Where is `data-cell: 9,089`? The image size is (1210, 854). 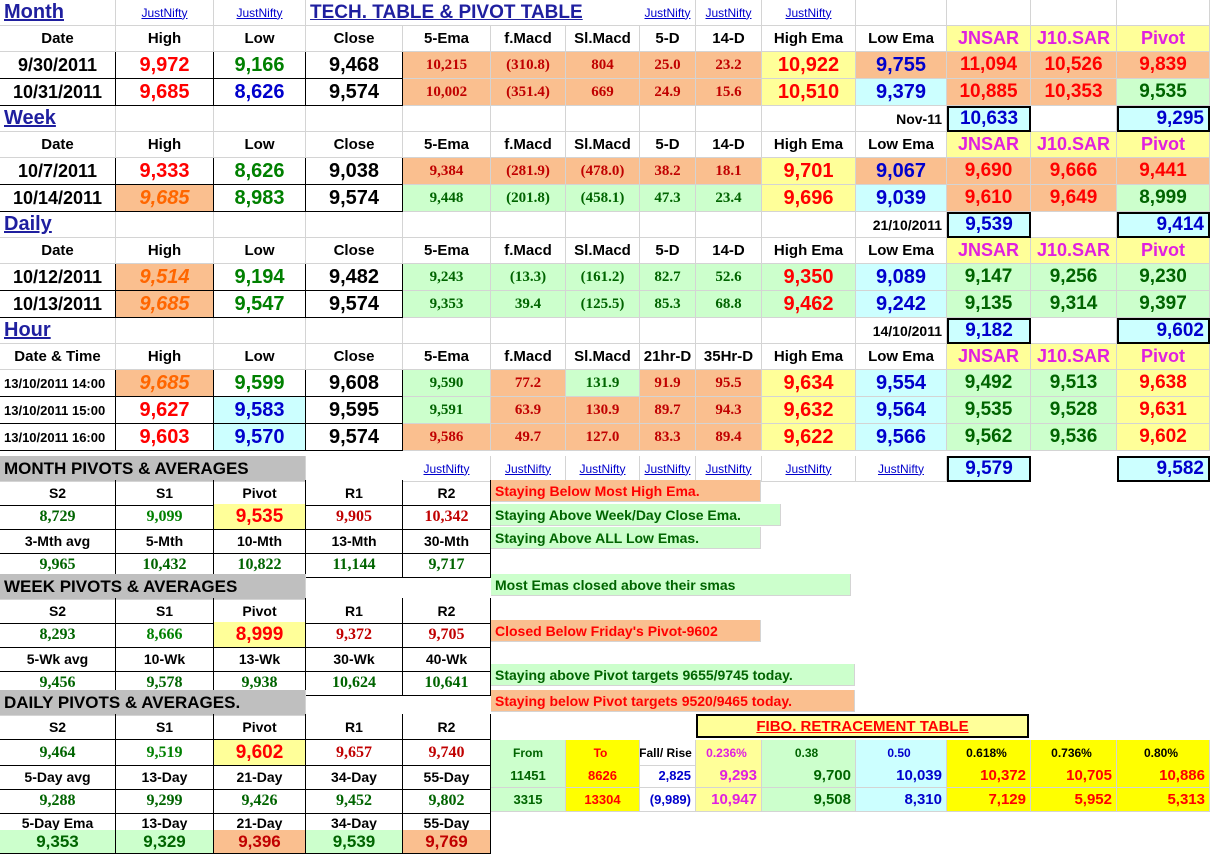 data-cell: 9,089 is located at coordinates (901, 277).